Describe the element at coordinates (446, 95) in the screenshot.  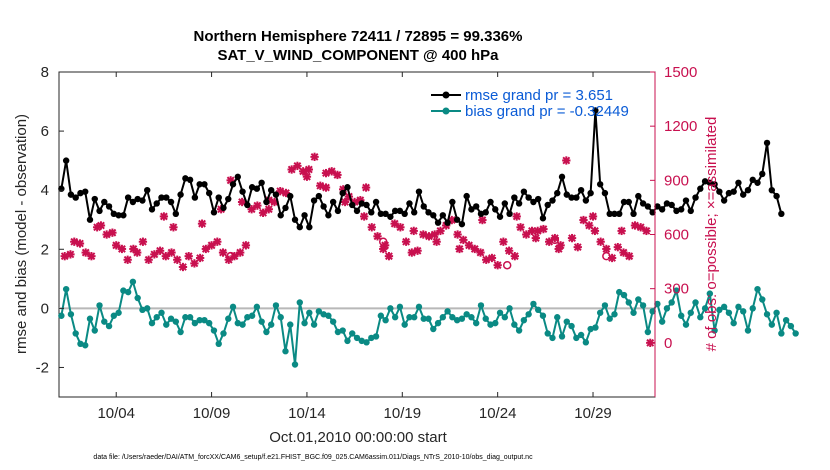
I see `legend-rmse-marker` at that location.